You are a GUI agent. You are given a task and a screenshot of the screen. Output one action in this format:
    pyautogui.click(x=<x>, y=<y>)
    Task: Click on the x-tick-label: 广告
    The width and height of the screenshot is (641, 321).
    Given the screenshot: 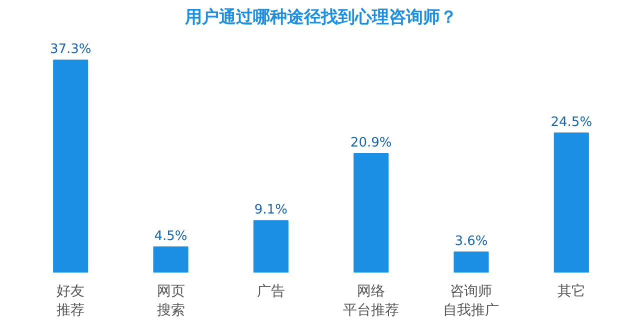 What is the action you would take?
    pyautogui.click(x=270, y=292)
    